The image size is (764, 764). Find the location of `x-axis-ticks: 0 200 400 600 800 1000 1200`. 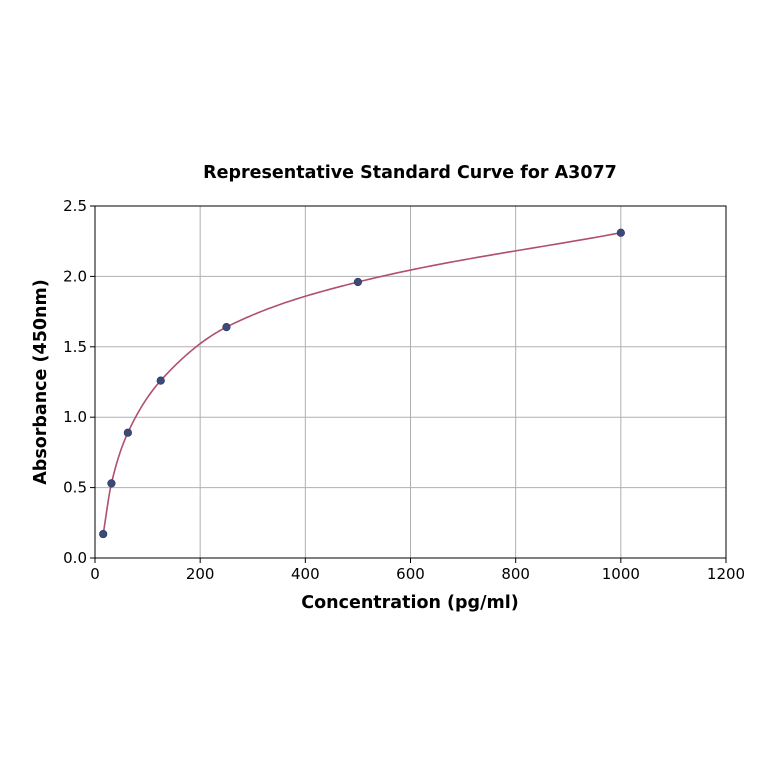

x-axis-ticks: 0 200 400 600 800 1000 1200 is located at coordinates (417, 570).